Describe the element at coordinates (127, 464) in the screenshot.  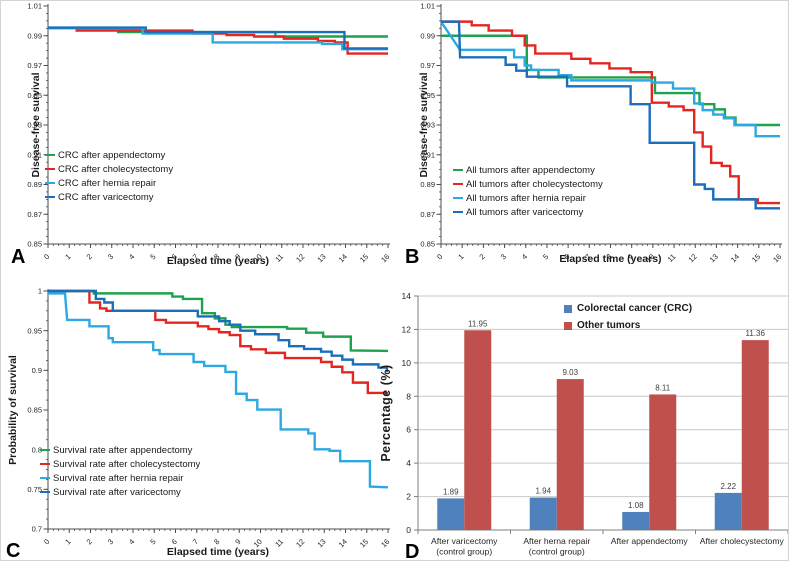
I see `legend-label: Survival rate after cholecystectomy` at that location.